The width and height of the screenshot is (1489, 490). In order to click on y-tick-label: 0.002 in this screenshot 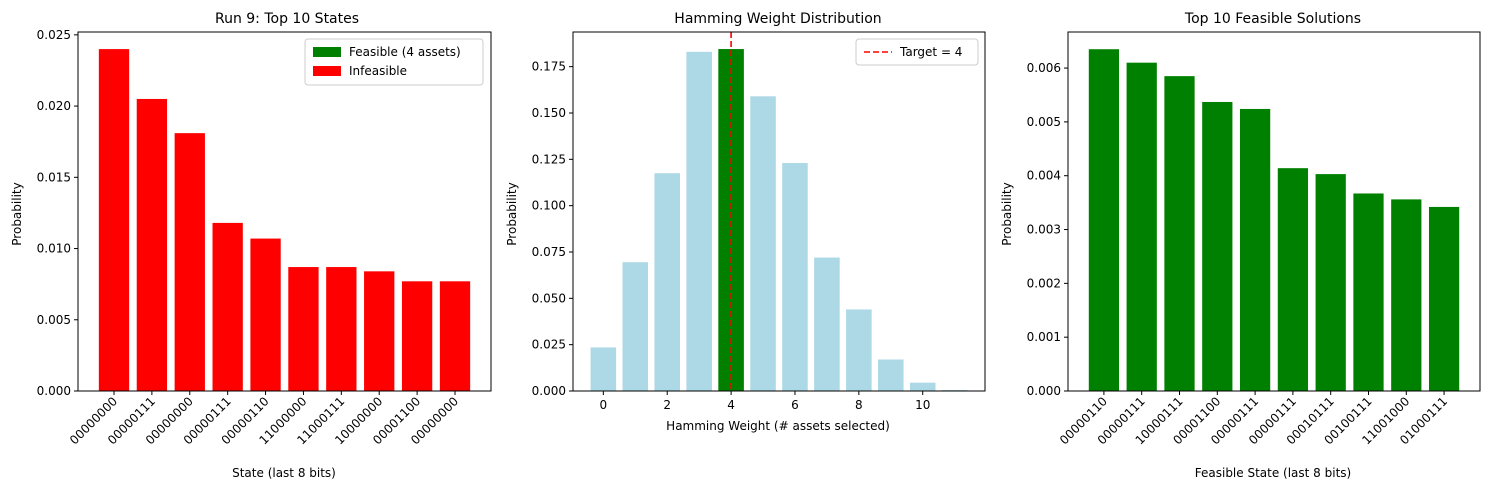, I will do `click(1044, 283)`.